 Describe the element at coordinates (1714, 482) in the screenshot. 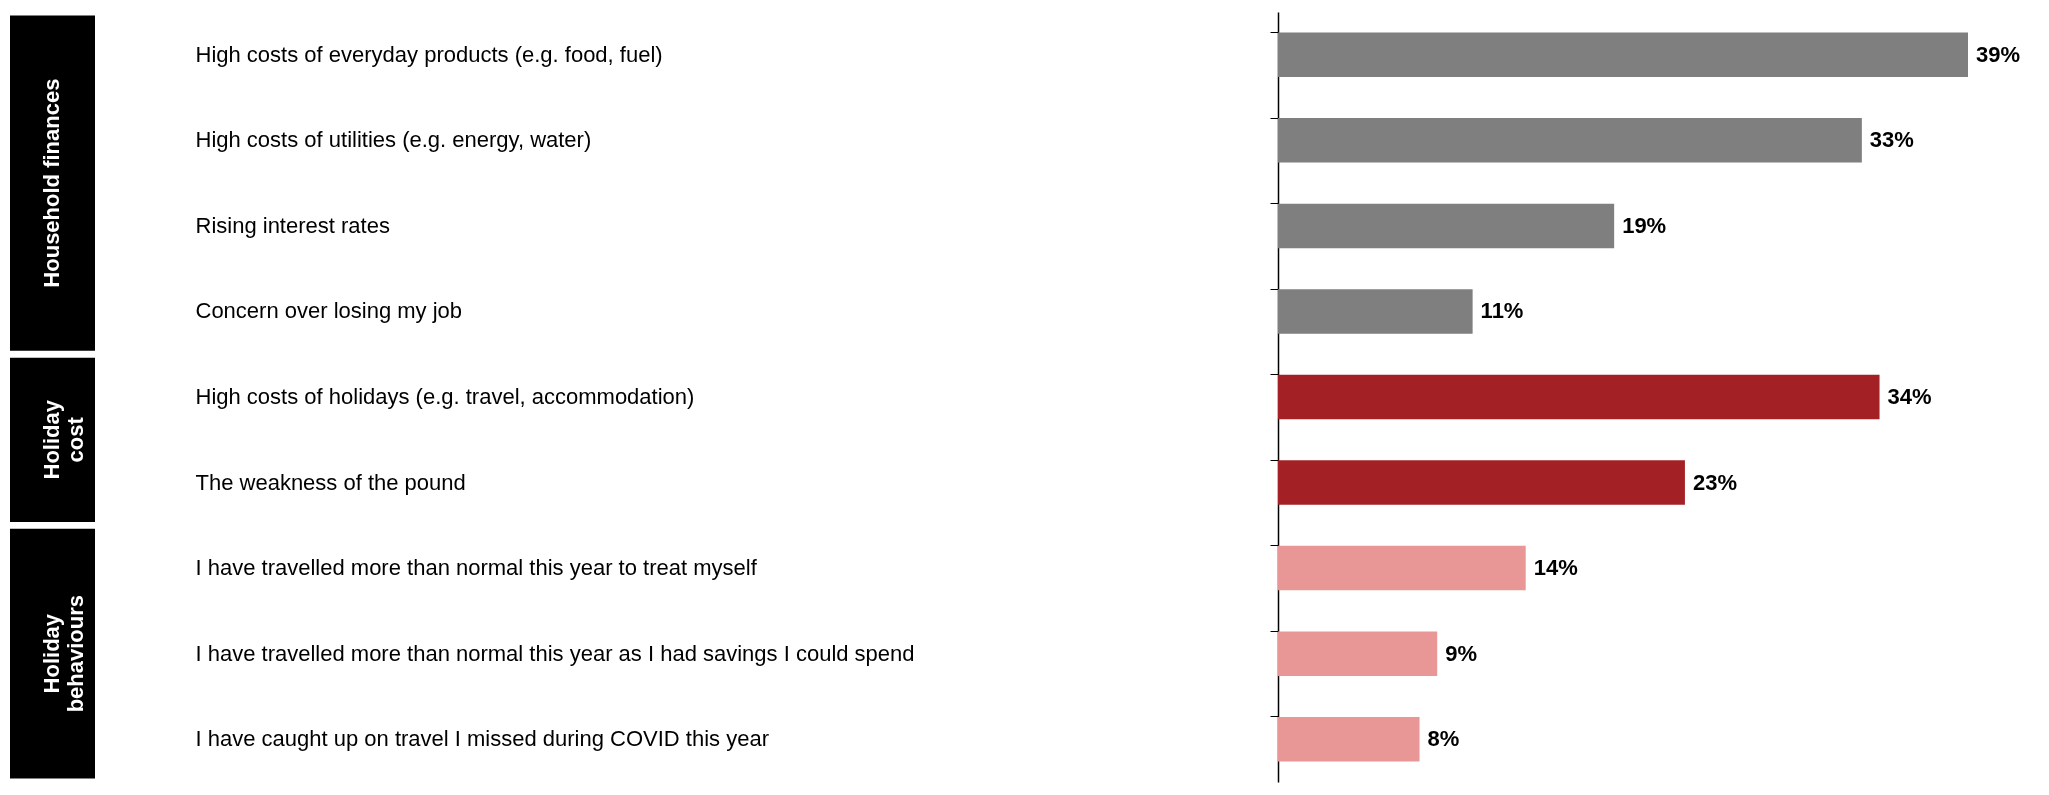

I see `data-label: 23%` at that location.